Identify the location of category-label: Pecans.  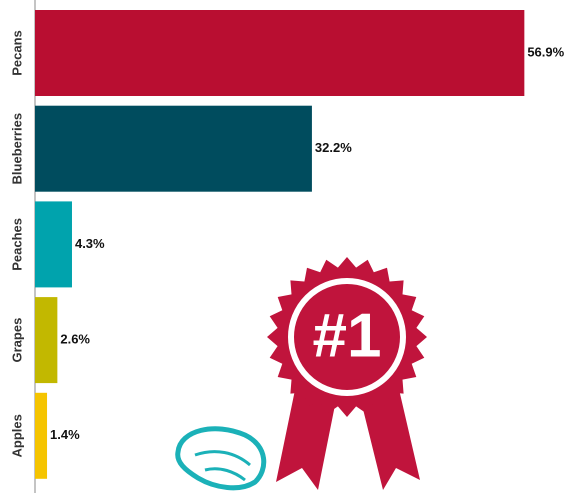
(16, 53).